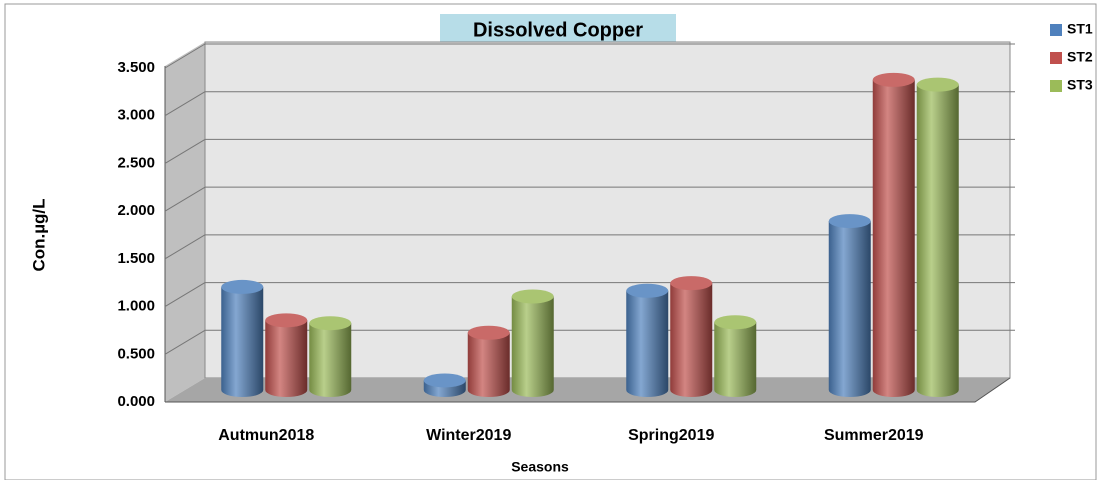  I want to click on x-axis-label: Seasons, so click(540, 467).